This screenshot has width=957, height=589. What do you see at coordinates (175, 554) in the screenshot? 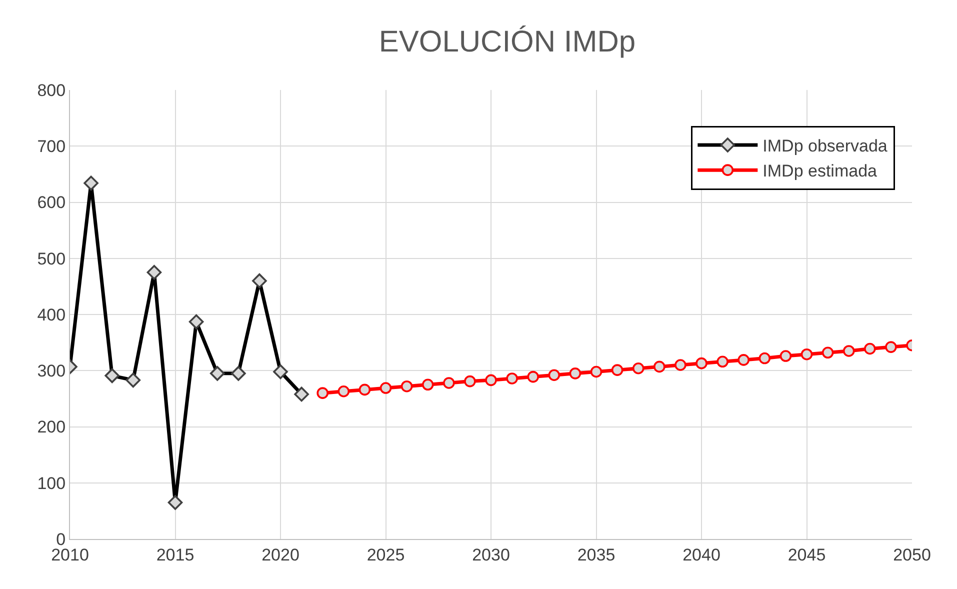
I see `x-tick-label: 2015` at bounding box center [175, 554].